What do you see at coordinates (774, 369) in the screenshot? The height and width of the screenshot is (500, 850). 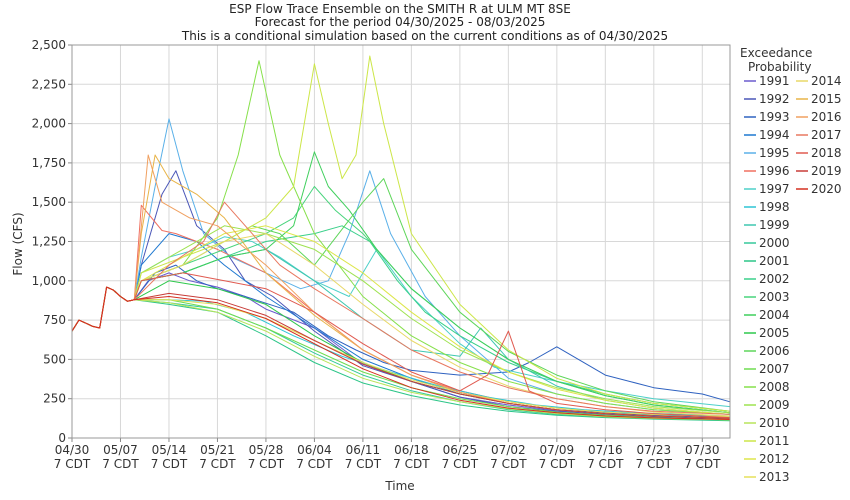 I see `legend-label-2007: 2007` at bounding box center [774, 369].